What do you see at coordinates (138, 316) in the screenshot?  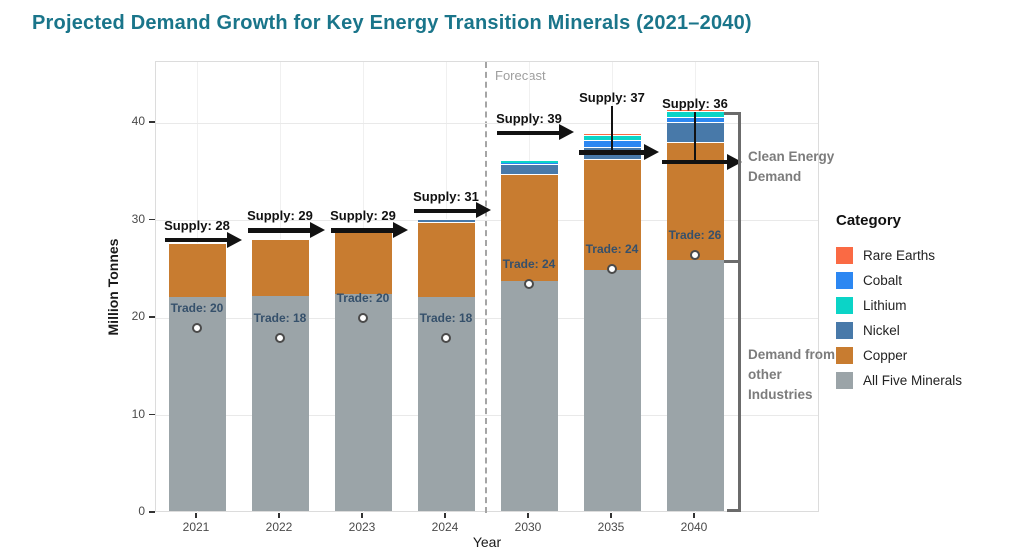 I see `y-axis-tick-label: 20` at bounding box center [138, 316].